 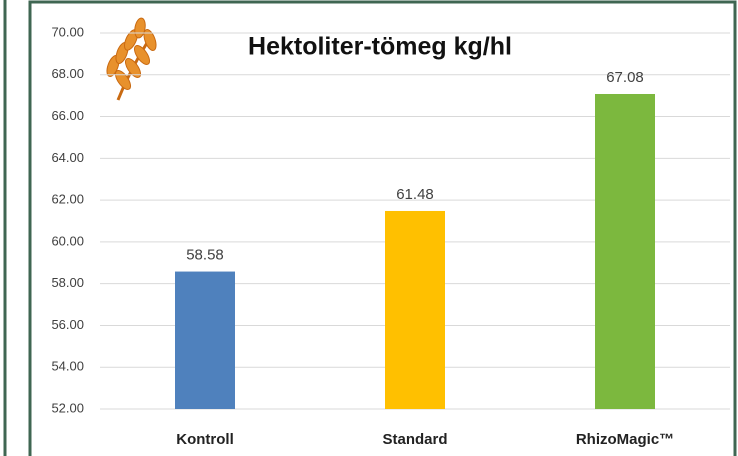 I want to click on x-tick-label: RhizoMagic™, so click(x=625, y=439).